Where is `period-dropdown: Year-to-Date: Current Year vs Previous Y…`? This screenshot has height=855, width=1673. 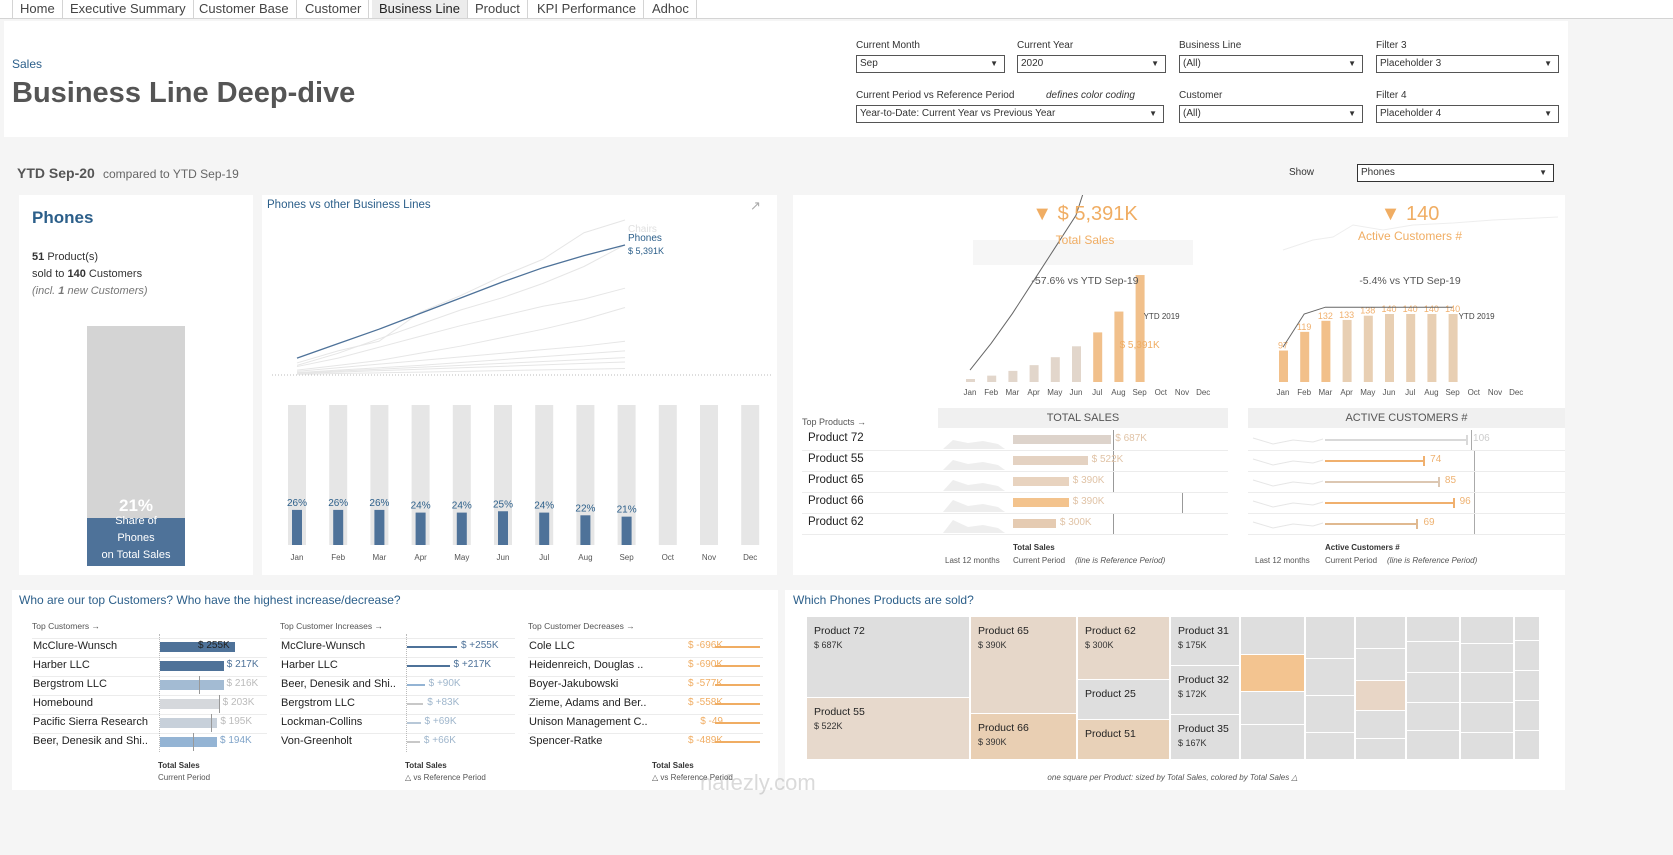 period-dropdown: Year-to-Date: Current Year vs Previous Y… is located at coordinates (1010, 114).